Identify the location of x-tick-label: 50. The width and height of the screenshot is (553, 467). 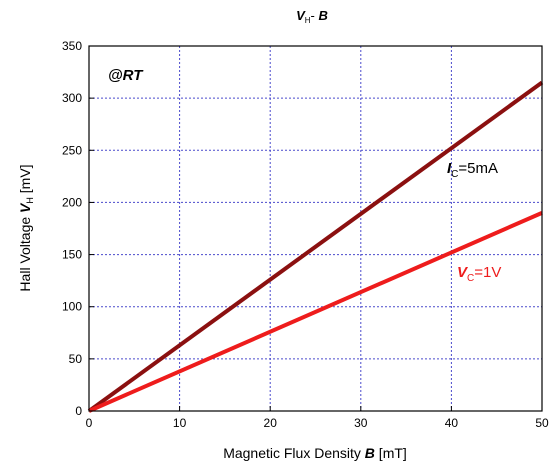
(542, 423).